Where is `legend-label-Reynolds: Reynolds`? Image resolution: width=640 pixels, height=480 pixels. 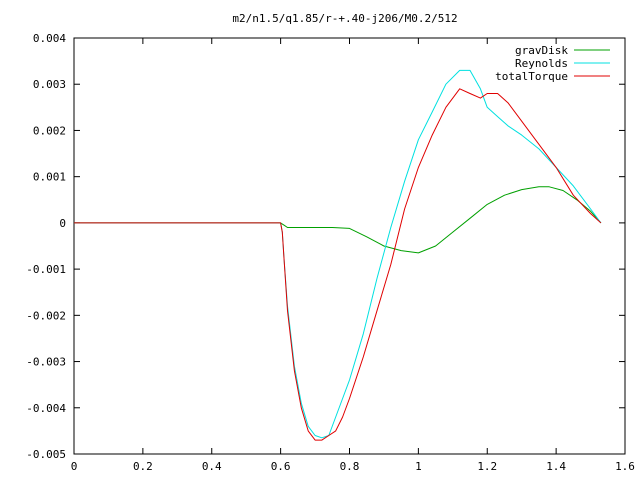
legend-label-Reynolds: Reynolds is located at coordinates (541, 63).